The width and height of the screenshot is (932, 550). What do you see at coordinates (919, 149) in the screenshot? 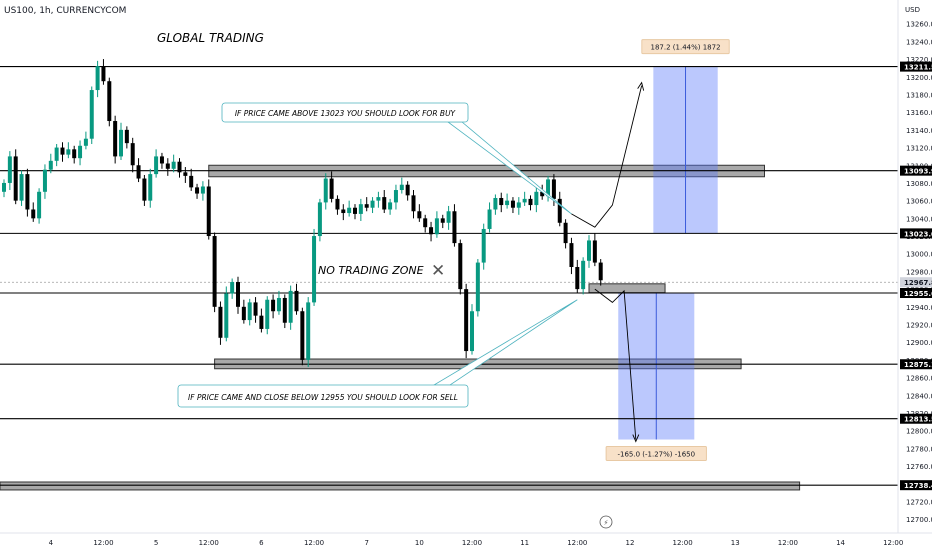
I see `y-tick-label: 13120.0` at bounding box center [919, 149].